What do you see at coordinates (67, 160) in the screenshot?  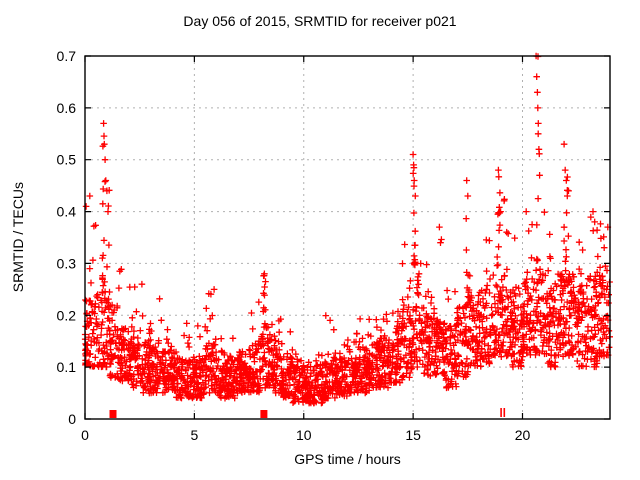 I see `y-tick-label: 0.5` at bounding box center [67, 160].